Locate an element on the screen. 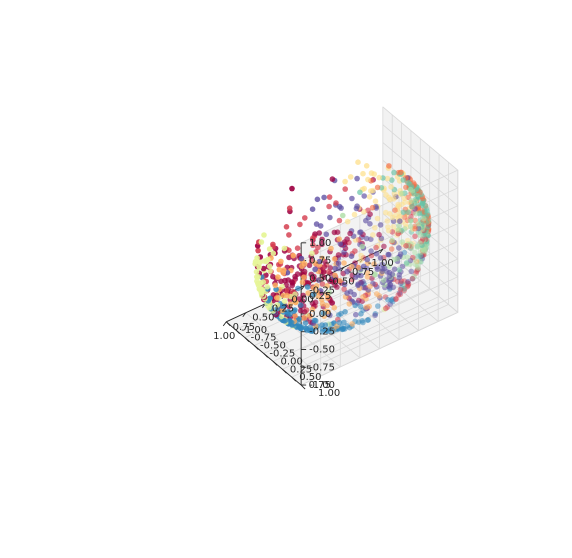 The image size is (572, 558). z-tick-label: 0.50 is located at coordinates (320, 278).